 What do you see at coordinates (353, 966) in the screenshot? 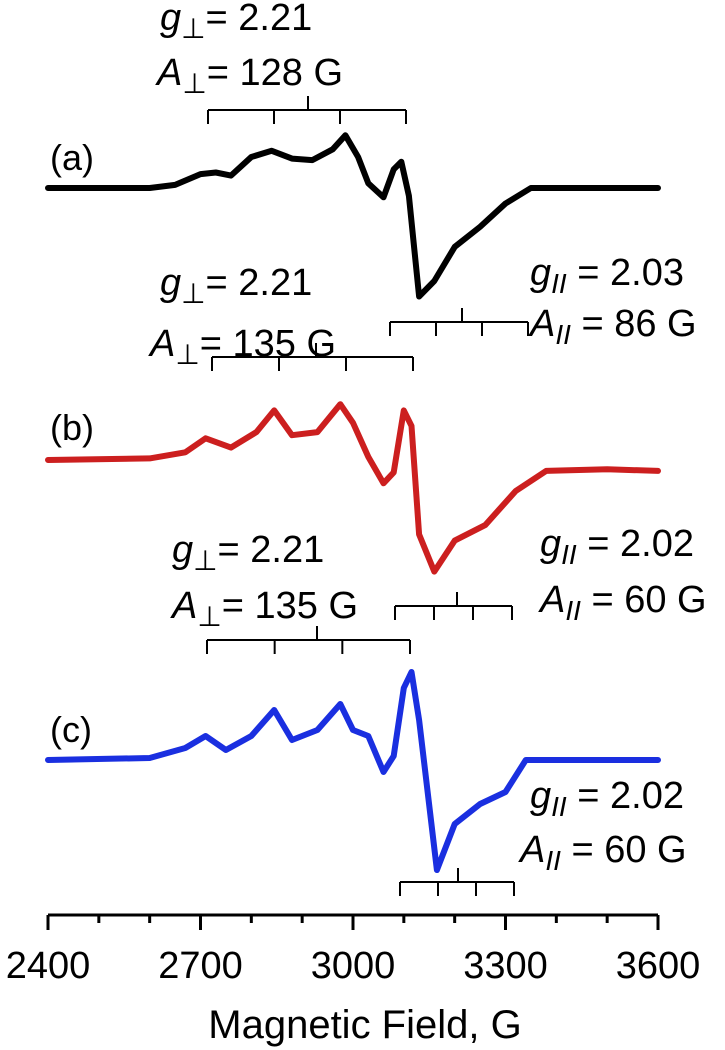
I see `x-tick-label: 3000` at bounding box center [353, 966].